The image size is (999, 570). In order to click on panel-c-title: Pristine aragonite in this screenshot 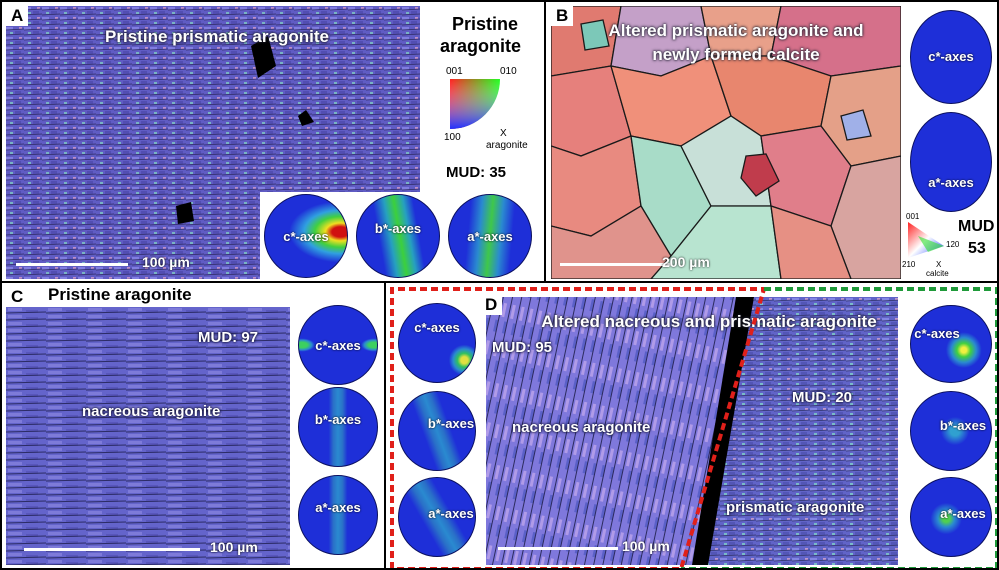, I will do `click(120, 294)`.